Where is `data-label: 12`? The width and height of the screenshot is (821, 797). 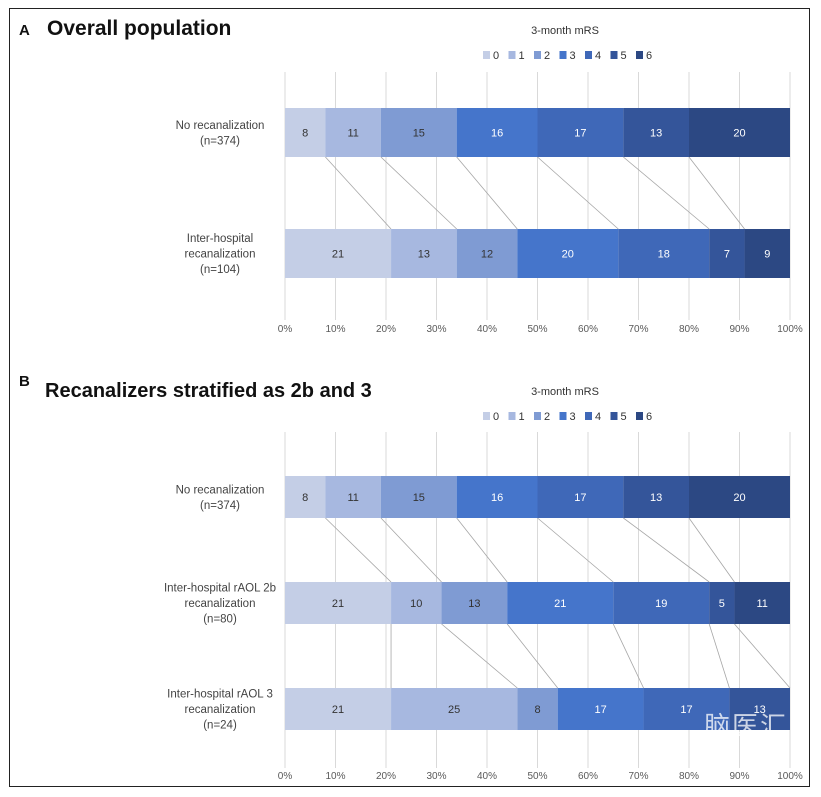 data-label: 12 is located at coordinates (487, 255).